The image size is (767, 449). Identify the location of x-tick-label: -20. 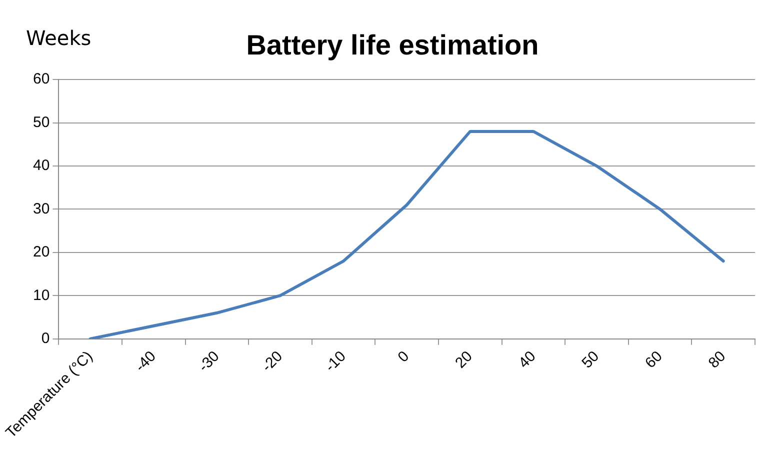
(272, 362).